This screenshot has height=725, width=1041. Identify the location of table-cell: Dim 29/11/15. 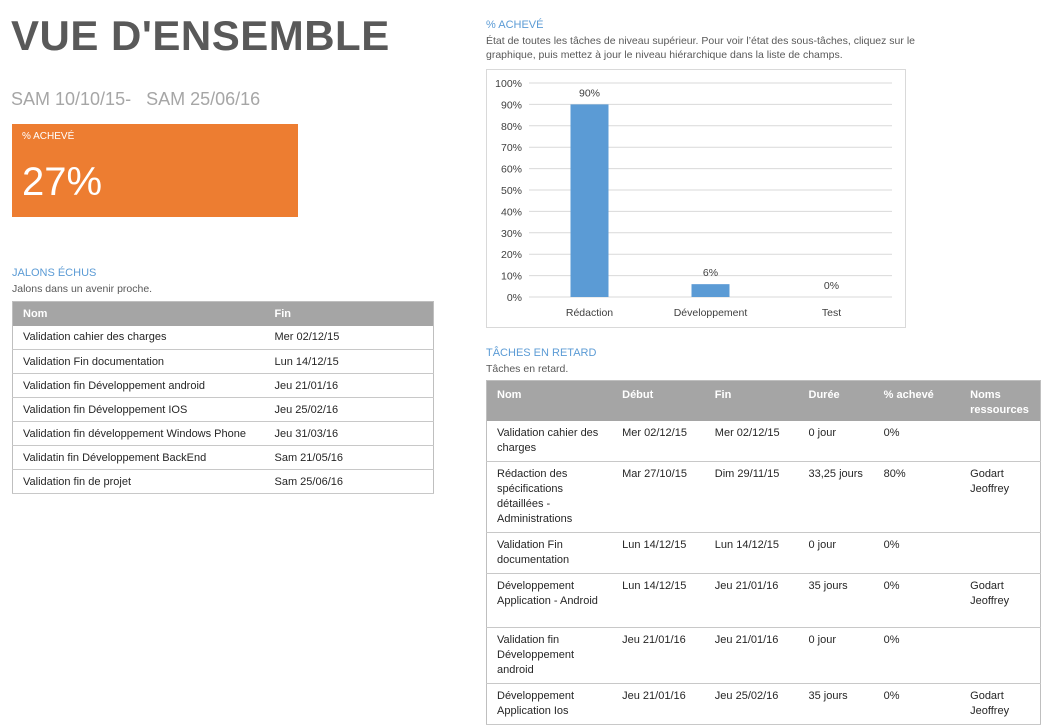
(751, 497).